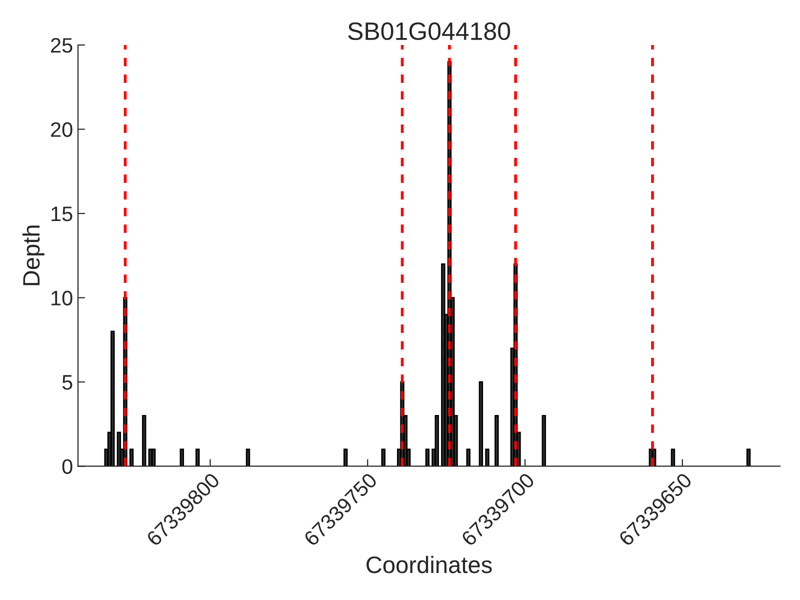  Describe the element at coordinates (62, 214) in the screenshot. I see `y-tick-label: 15` at that location.